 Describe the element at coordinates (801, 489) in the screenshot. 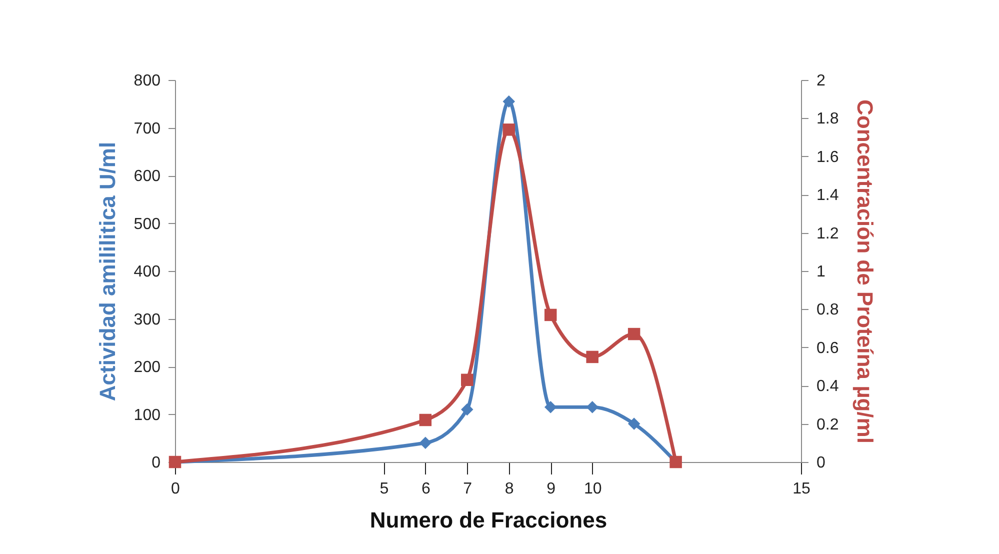

I see `x-tick-label: 15` at that location.